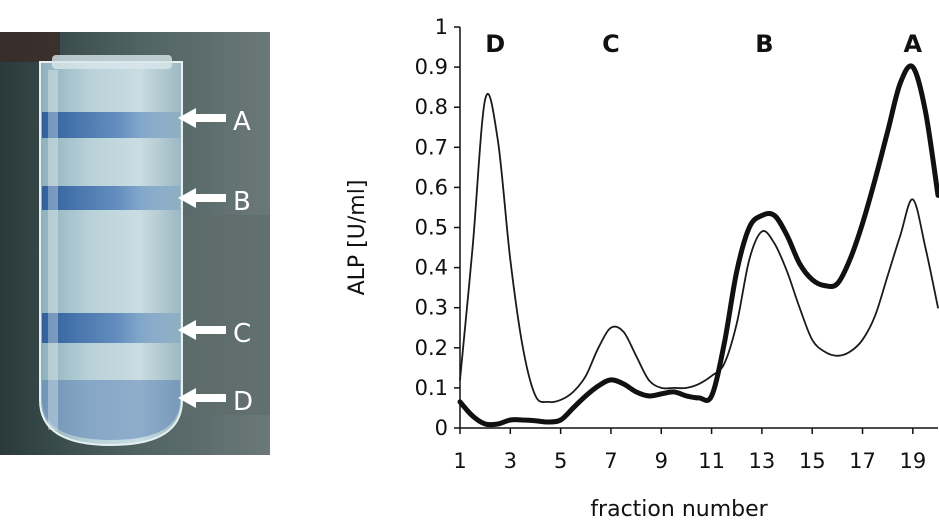  What do you see at coordinates (111, 251) in the screenshot?
I see `centrifuge-tube` at bounding box center [111, 251].